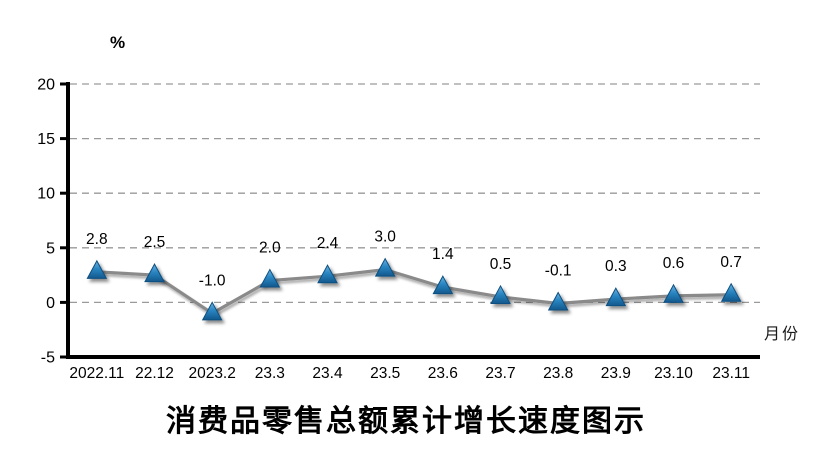  What do you see at coordinates (46, 85) in the screenshot?
I see `y-tick-label: 20` at bounding box center [46, 85].